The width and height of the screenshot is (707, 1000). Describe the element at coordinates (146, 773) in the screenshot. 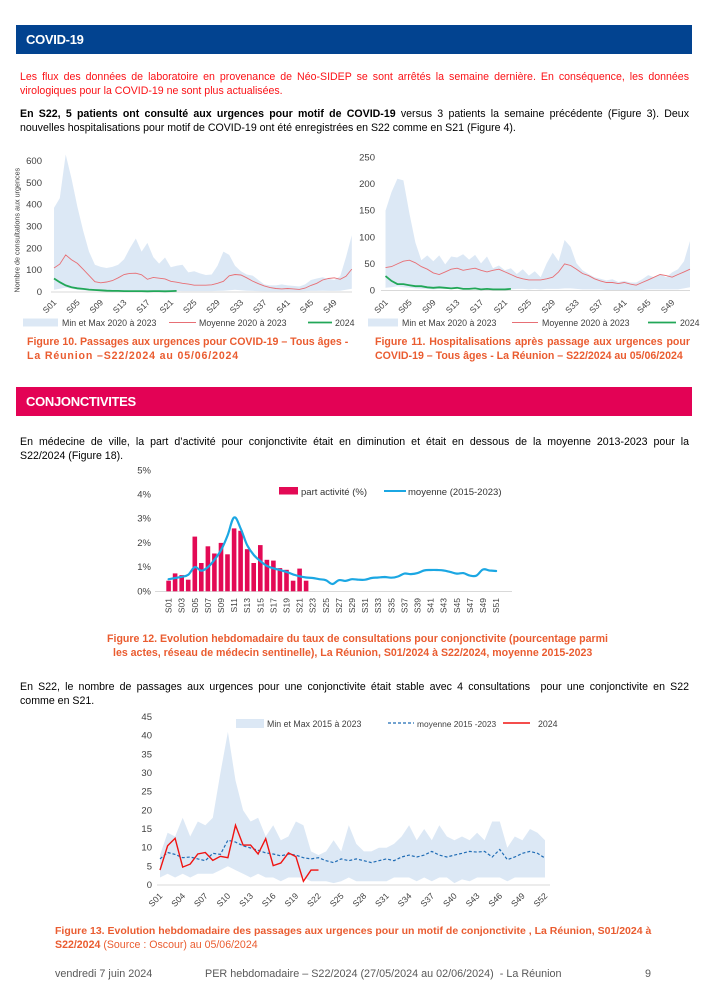

I see `svg-text: 30` at that location.